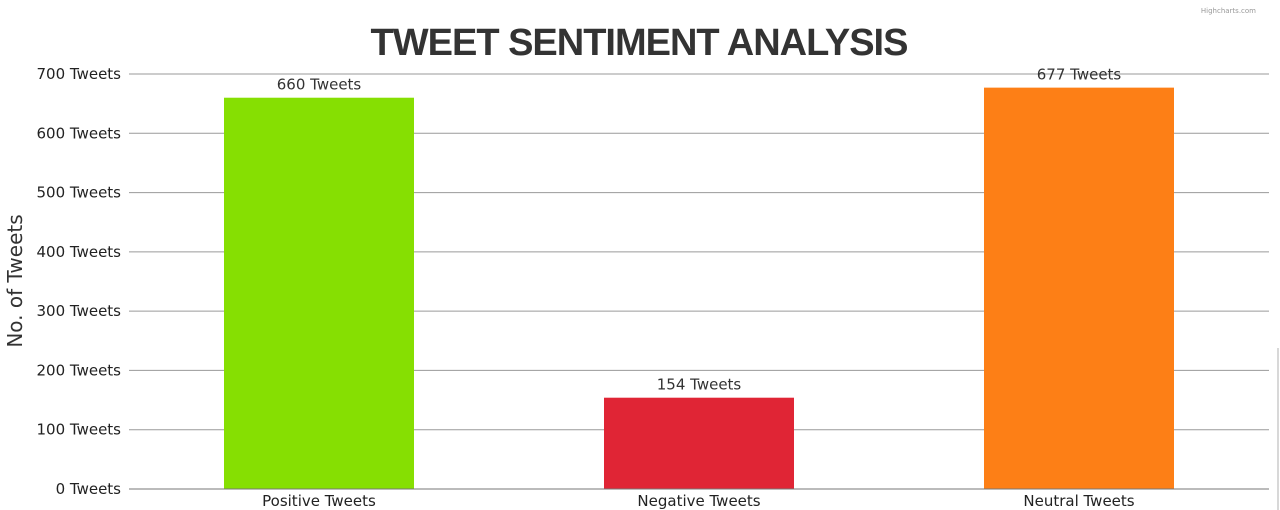 Image resolution: width=1280 pixels, height=510 pixels. Describe the element at coordinates (79, 252) in the screenshot. I see `y-tick-label: 400 Tweets` at that location.